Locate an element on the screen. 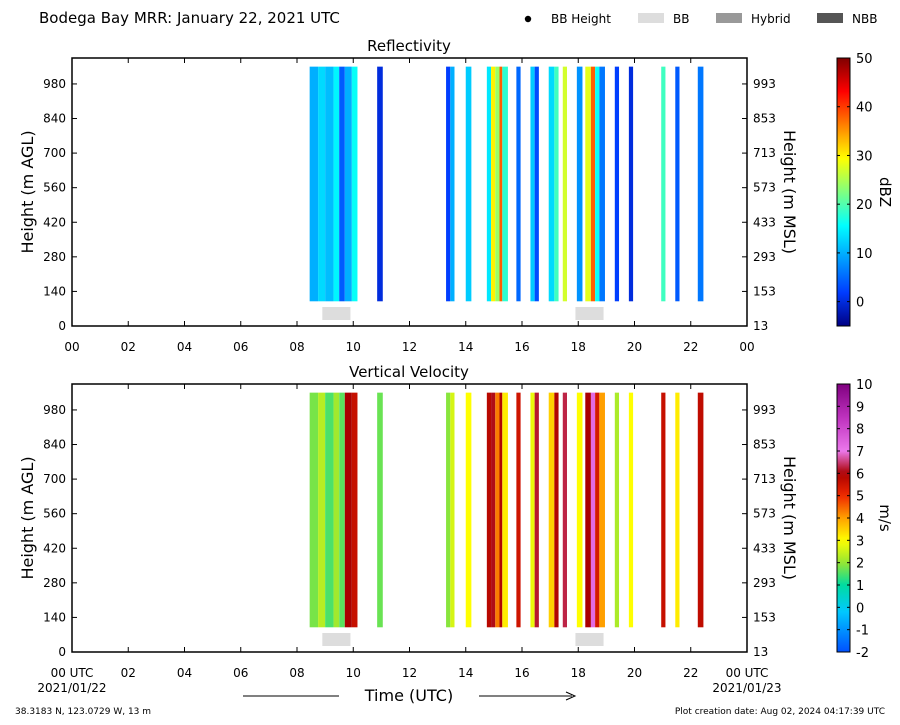 Image resolution: width=900 pixels, height=725 pixels. velocity-ylabel-right: Height (m MSL) is located at coordinates (789, 518).